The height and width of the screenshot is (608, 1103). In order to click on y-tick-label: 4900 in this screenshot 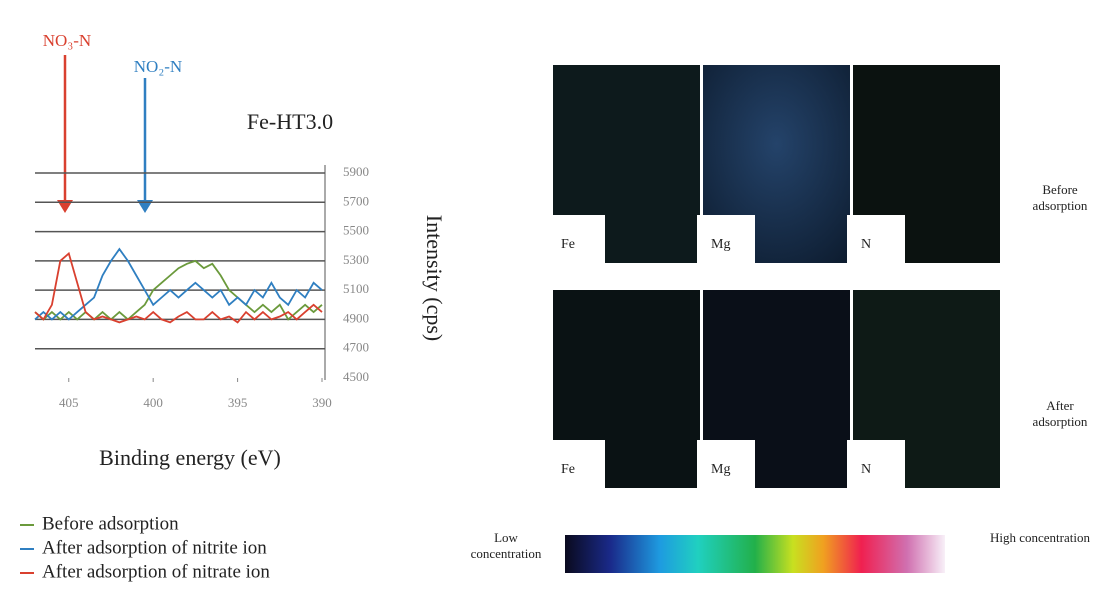, I will do `click(356, 317)`.